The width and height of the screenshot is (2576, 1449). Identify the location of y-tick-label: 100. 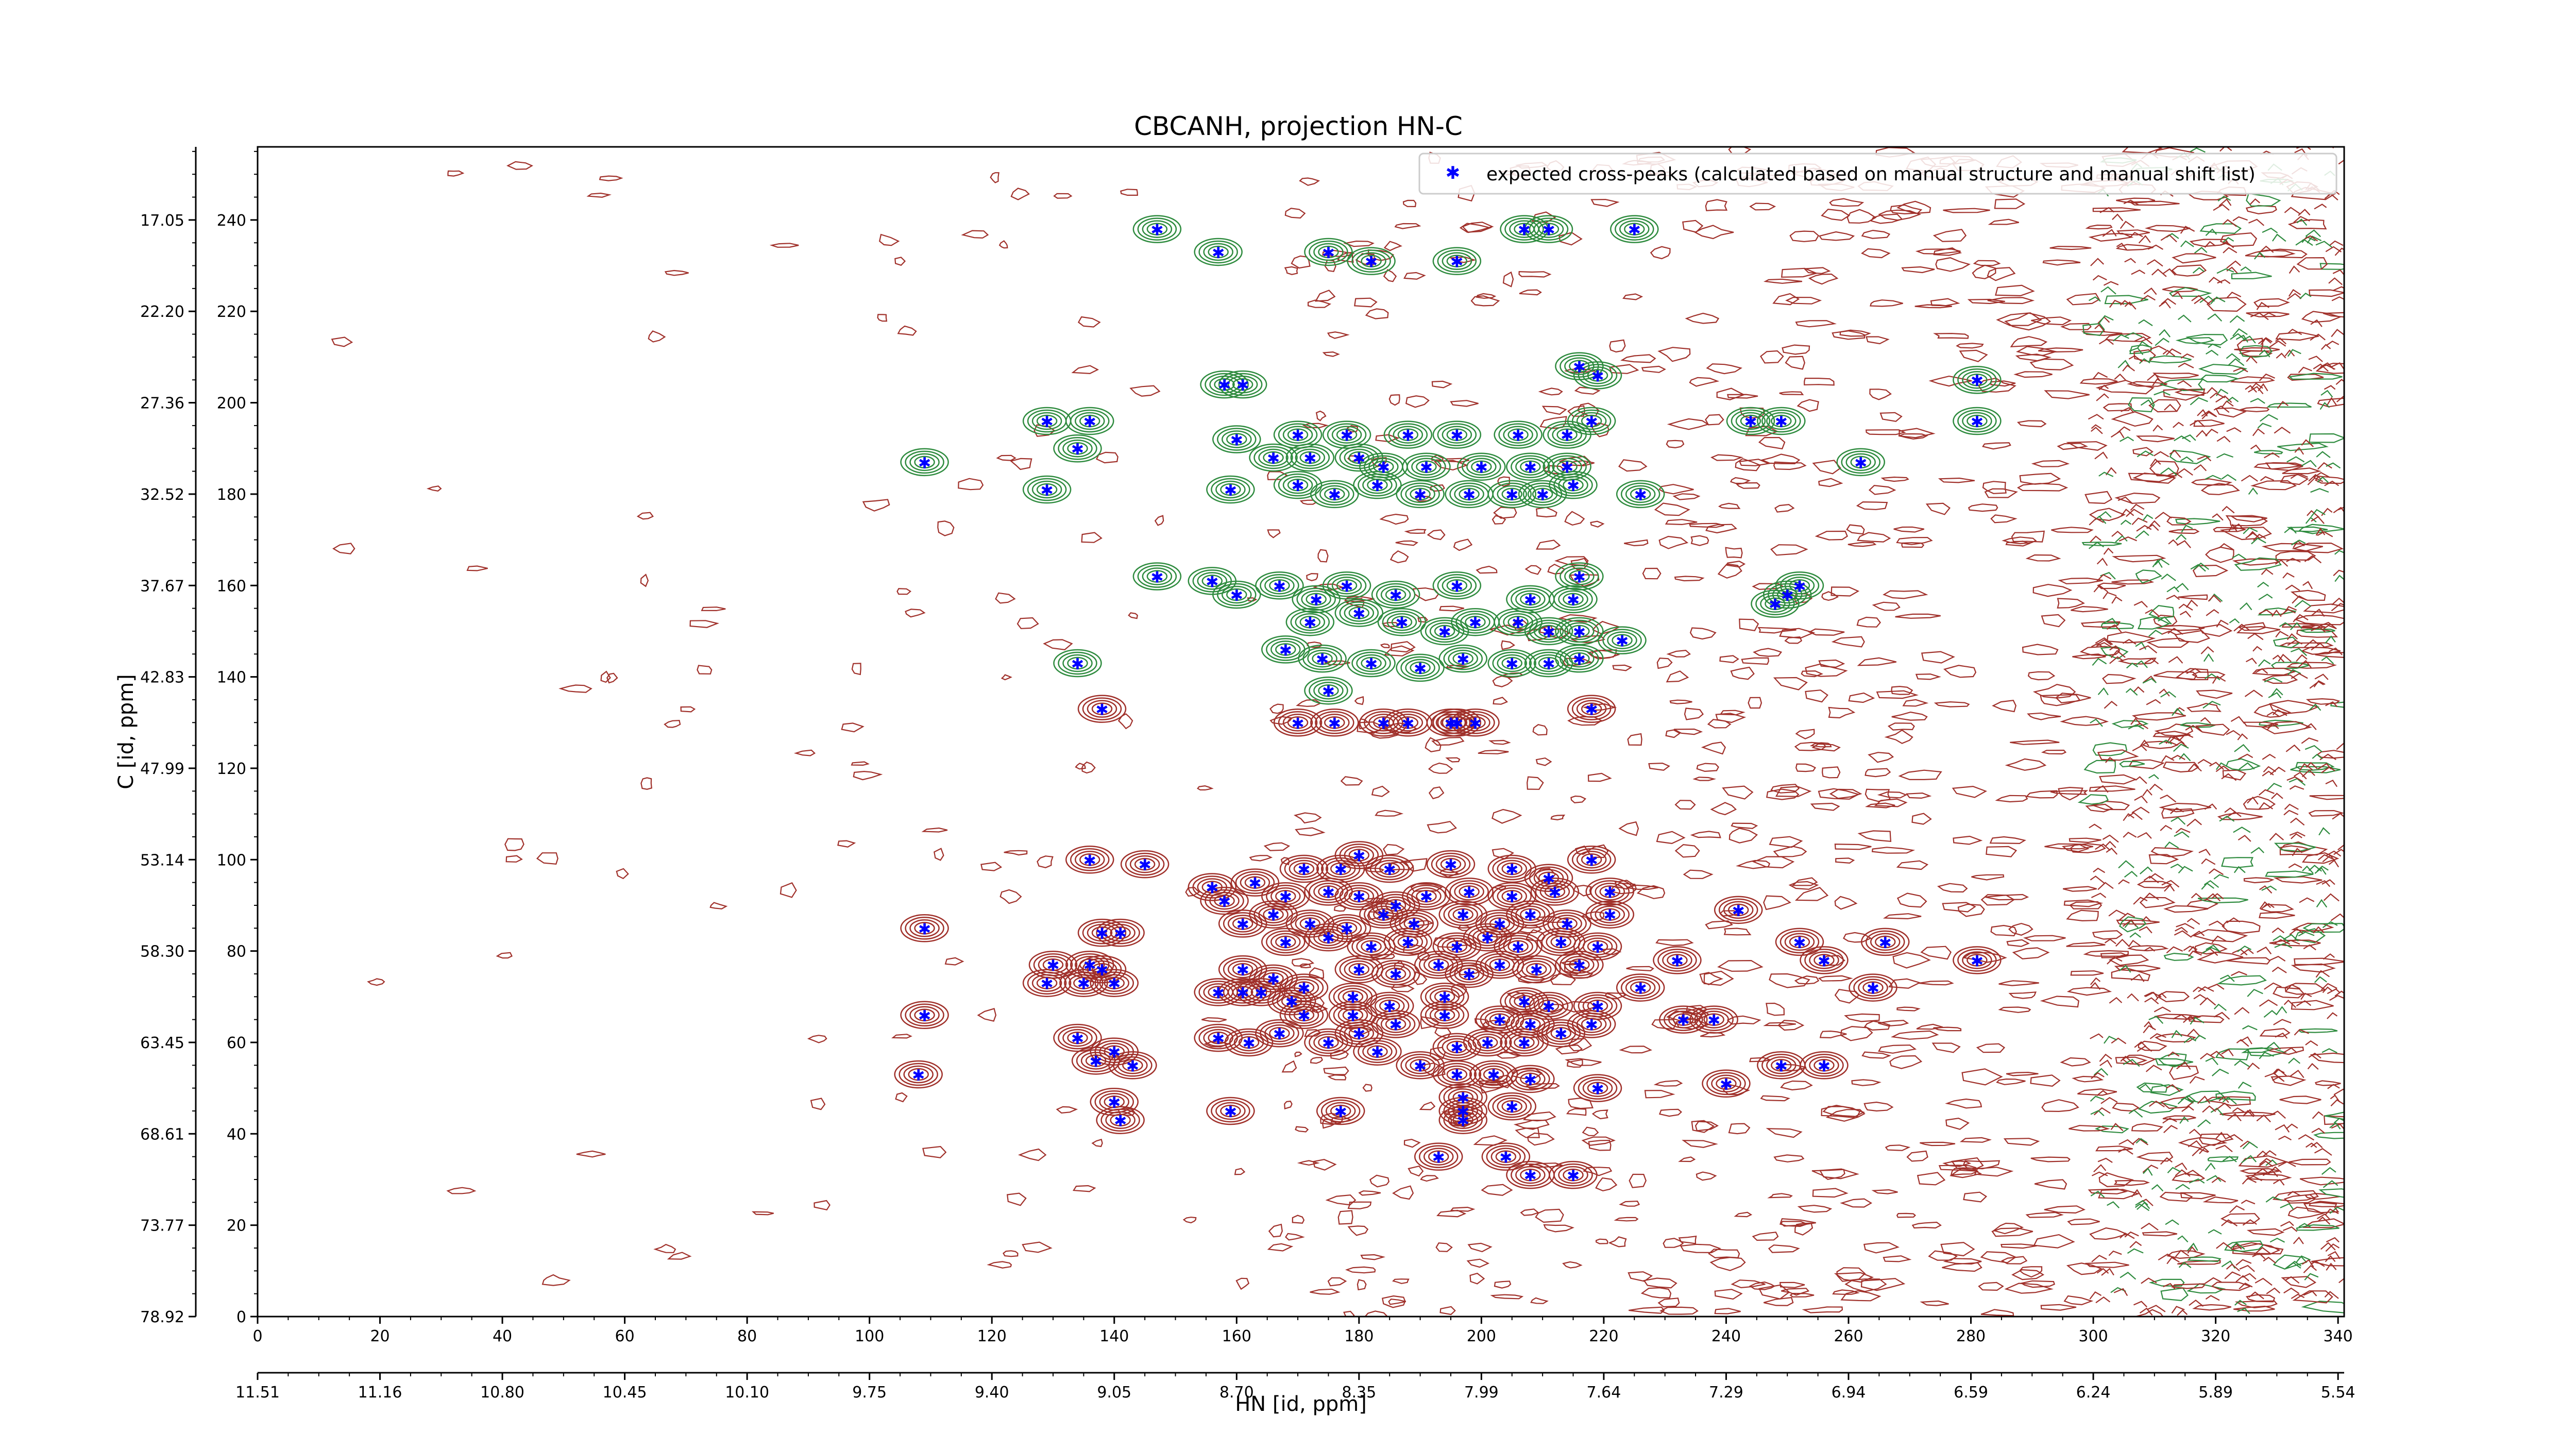
(231, 860).